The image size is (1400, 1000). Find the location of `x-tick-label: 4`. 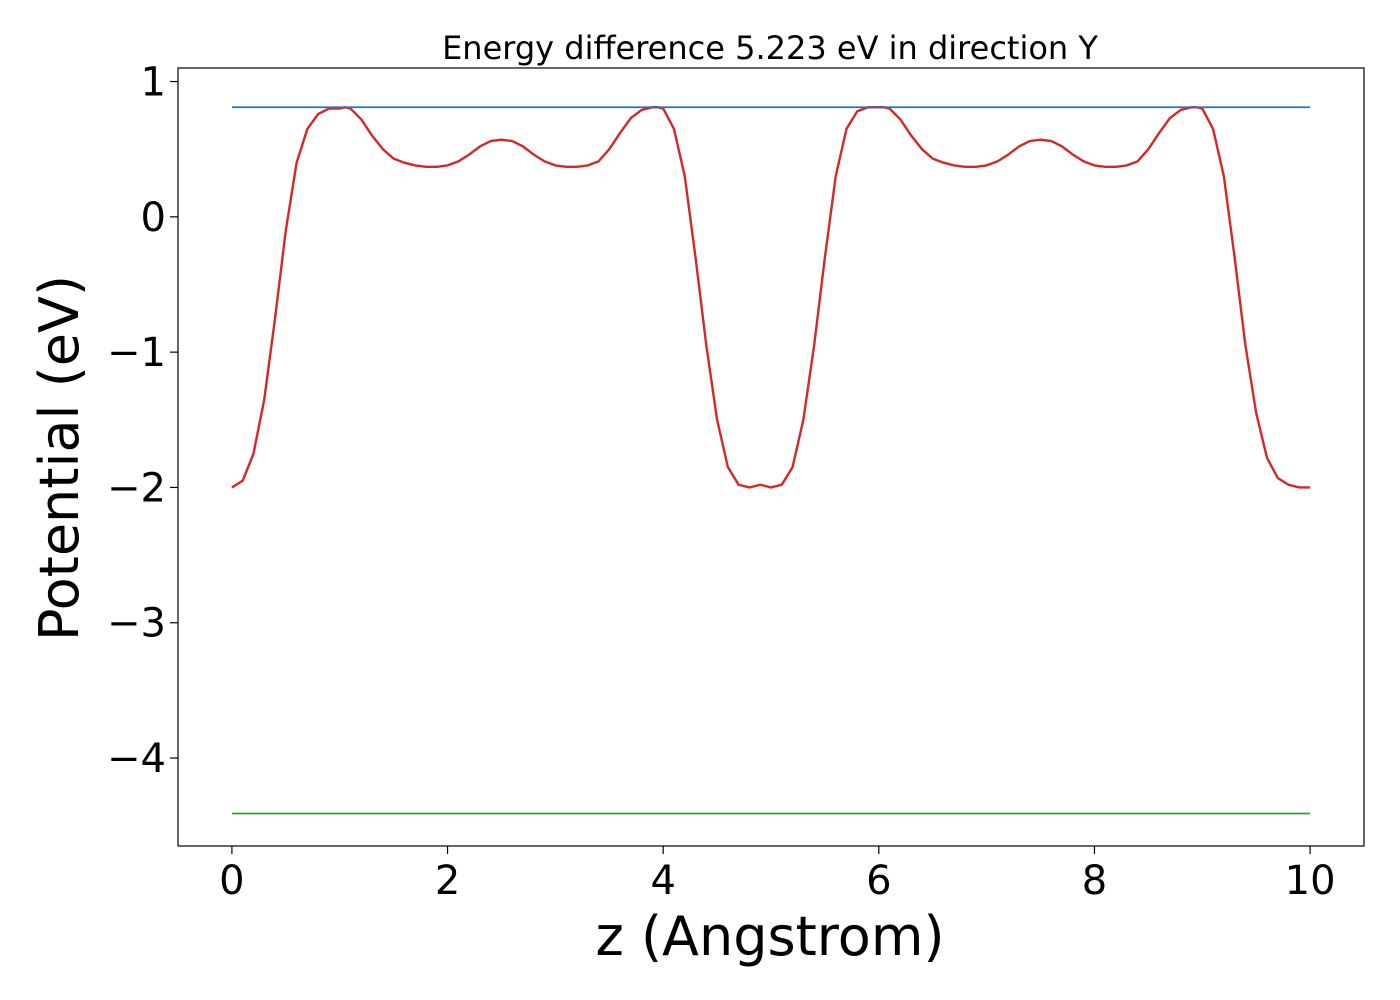

x-tick-label: 4 is located at coordinates (662, 881).